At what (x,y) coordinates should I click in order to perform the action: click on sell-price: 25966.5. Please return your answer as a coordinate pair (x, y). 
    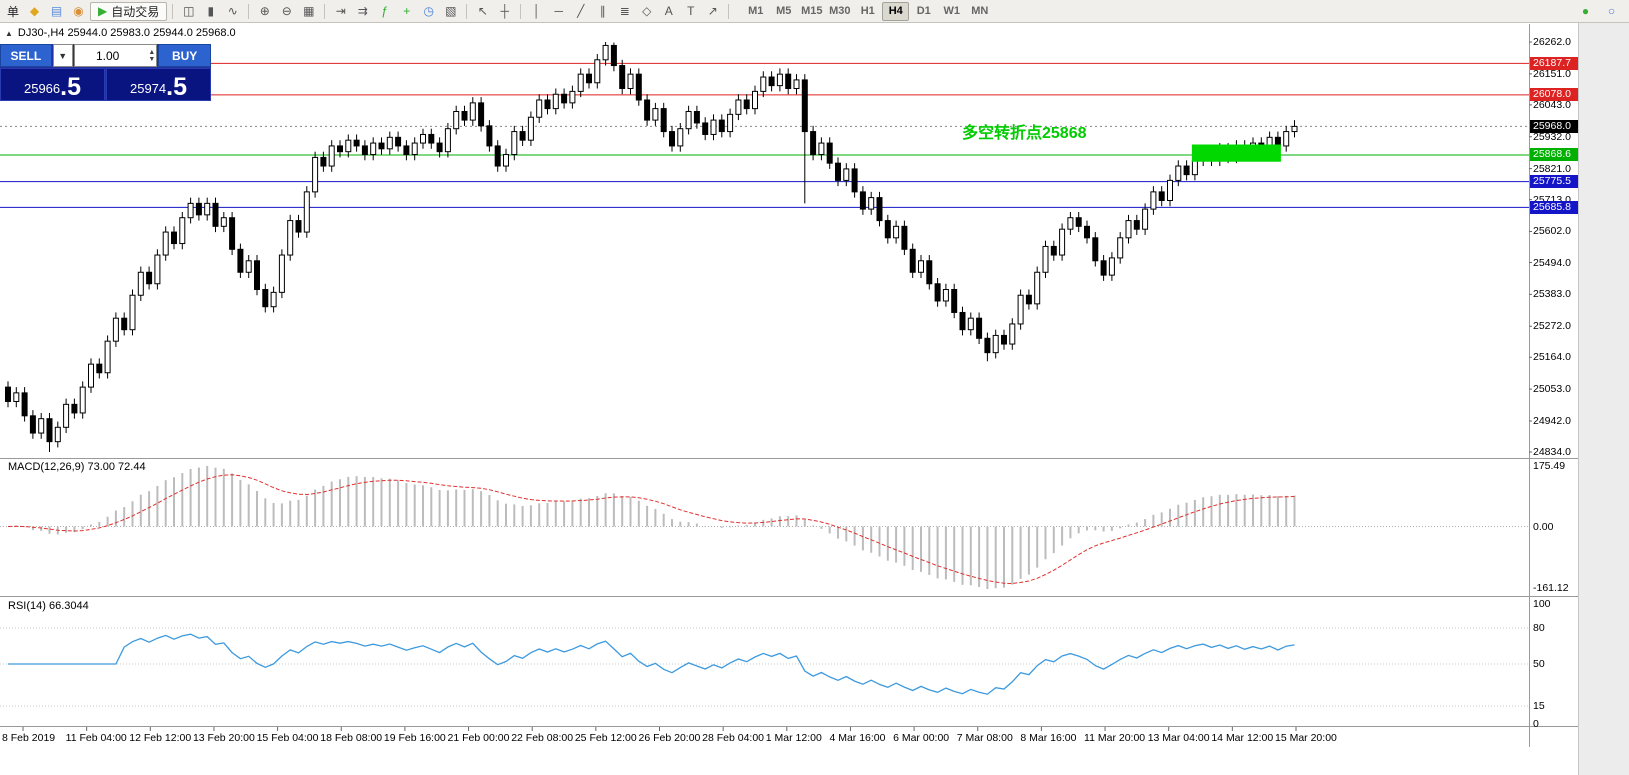
    Looking at the image, I should click on (52, 84).